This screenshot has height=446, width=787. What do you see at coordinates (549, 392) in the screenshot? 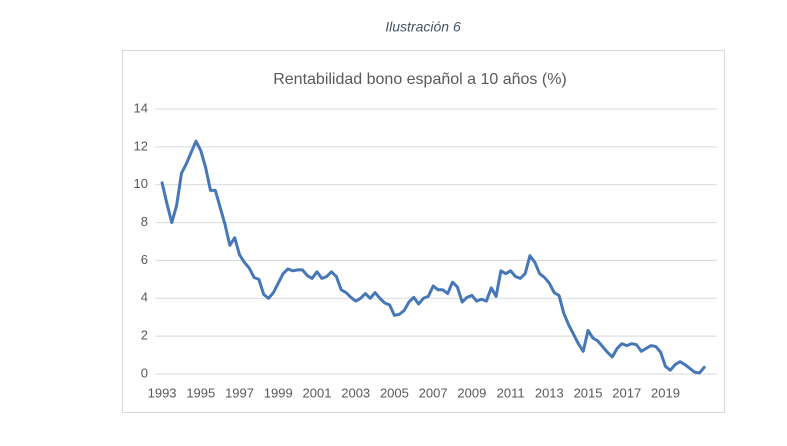
I see `x-tick-label: 2013` at bounding box center [549, 392].